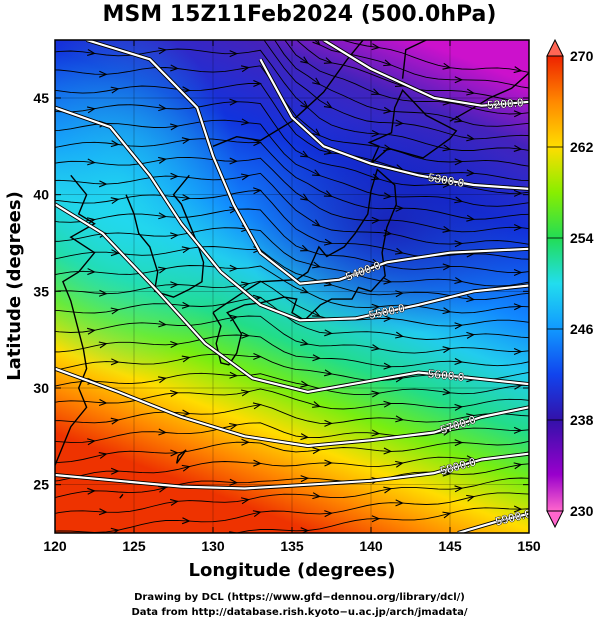  What do you see at coordinates (450, 546) in the screenshot?
I see `x-tick-label: 145` at bounding box center [450, 546].